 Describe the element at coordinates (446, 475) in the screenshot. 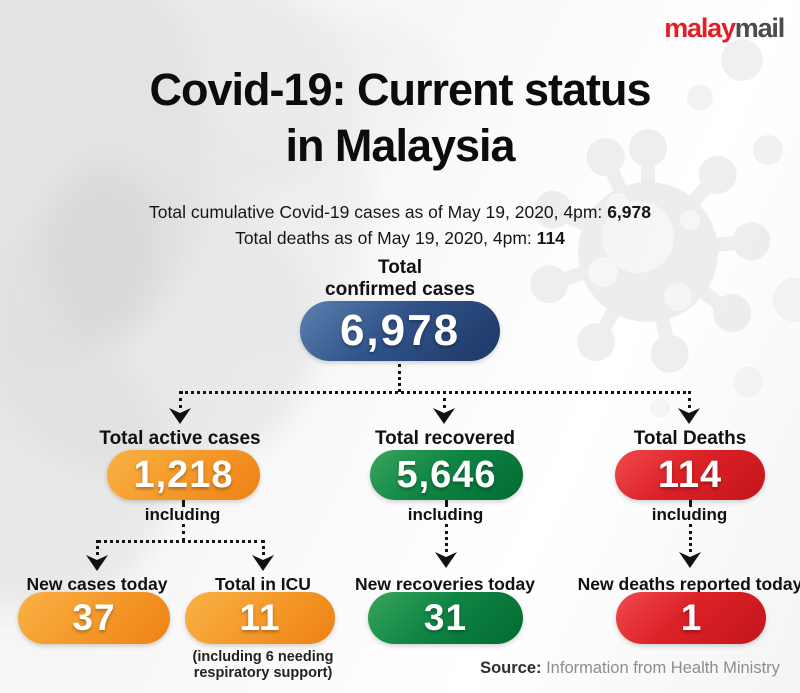

I see `recovered-pill: 5,646` at that location.